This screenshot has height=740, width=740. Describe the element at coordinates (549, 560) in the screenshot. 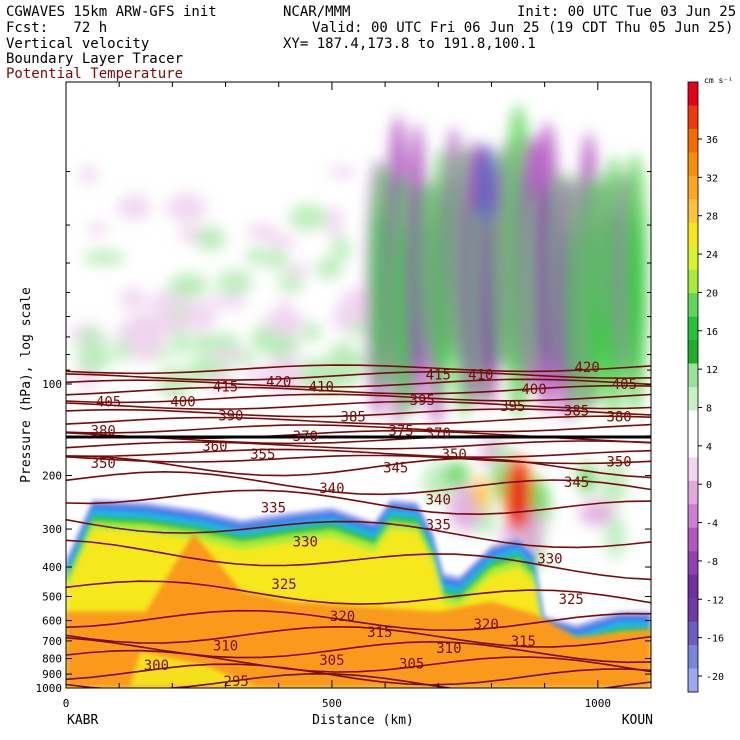

I see `theta-label: 330` at that location.